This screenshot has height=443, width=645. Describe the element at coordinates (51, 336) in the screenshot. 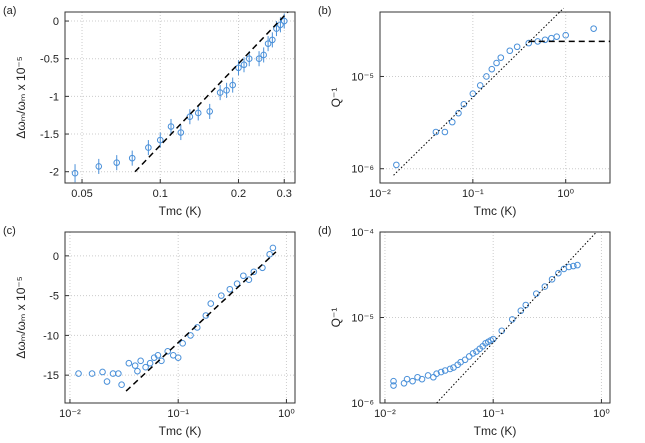

I see `y-tick-label: -10` at that location.